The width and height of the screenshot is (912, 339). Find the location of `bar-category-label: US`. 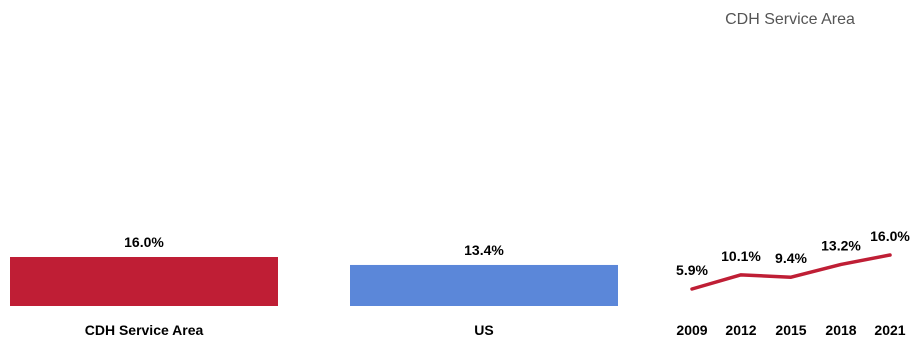

bar-category-label: US is located at coordinates (483, 330).